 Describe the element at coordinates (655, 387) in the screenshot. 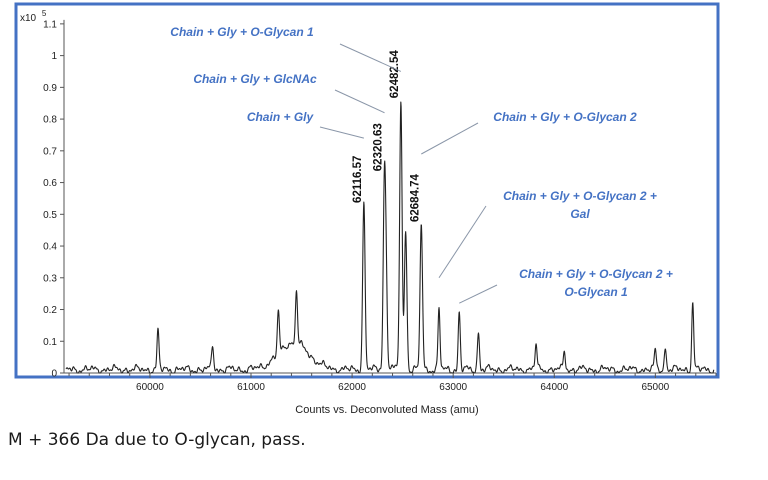

I see `x-tick-label: 65000` at that location.